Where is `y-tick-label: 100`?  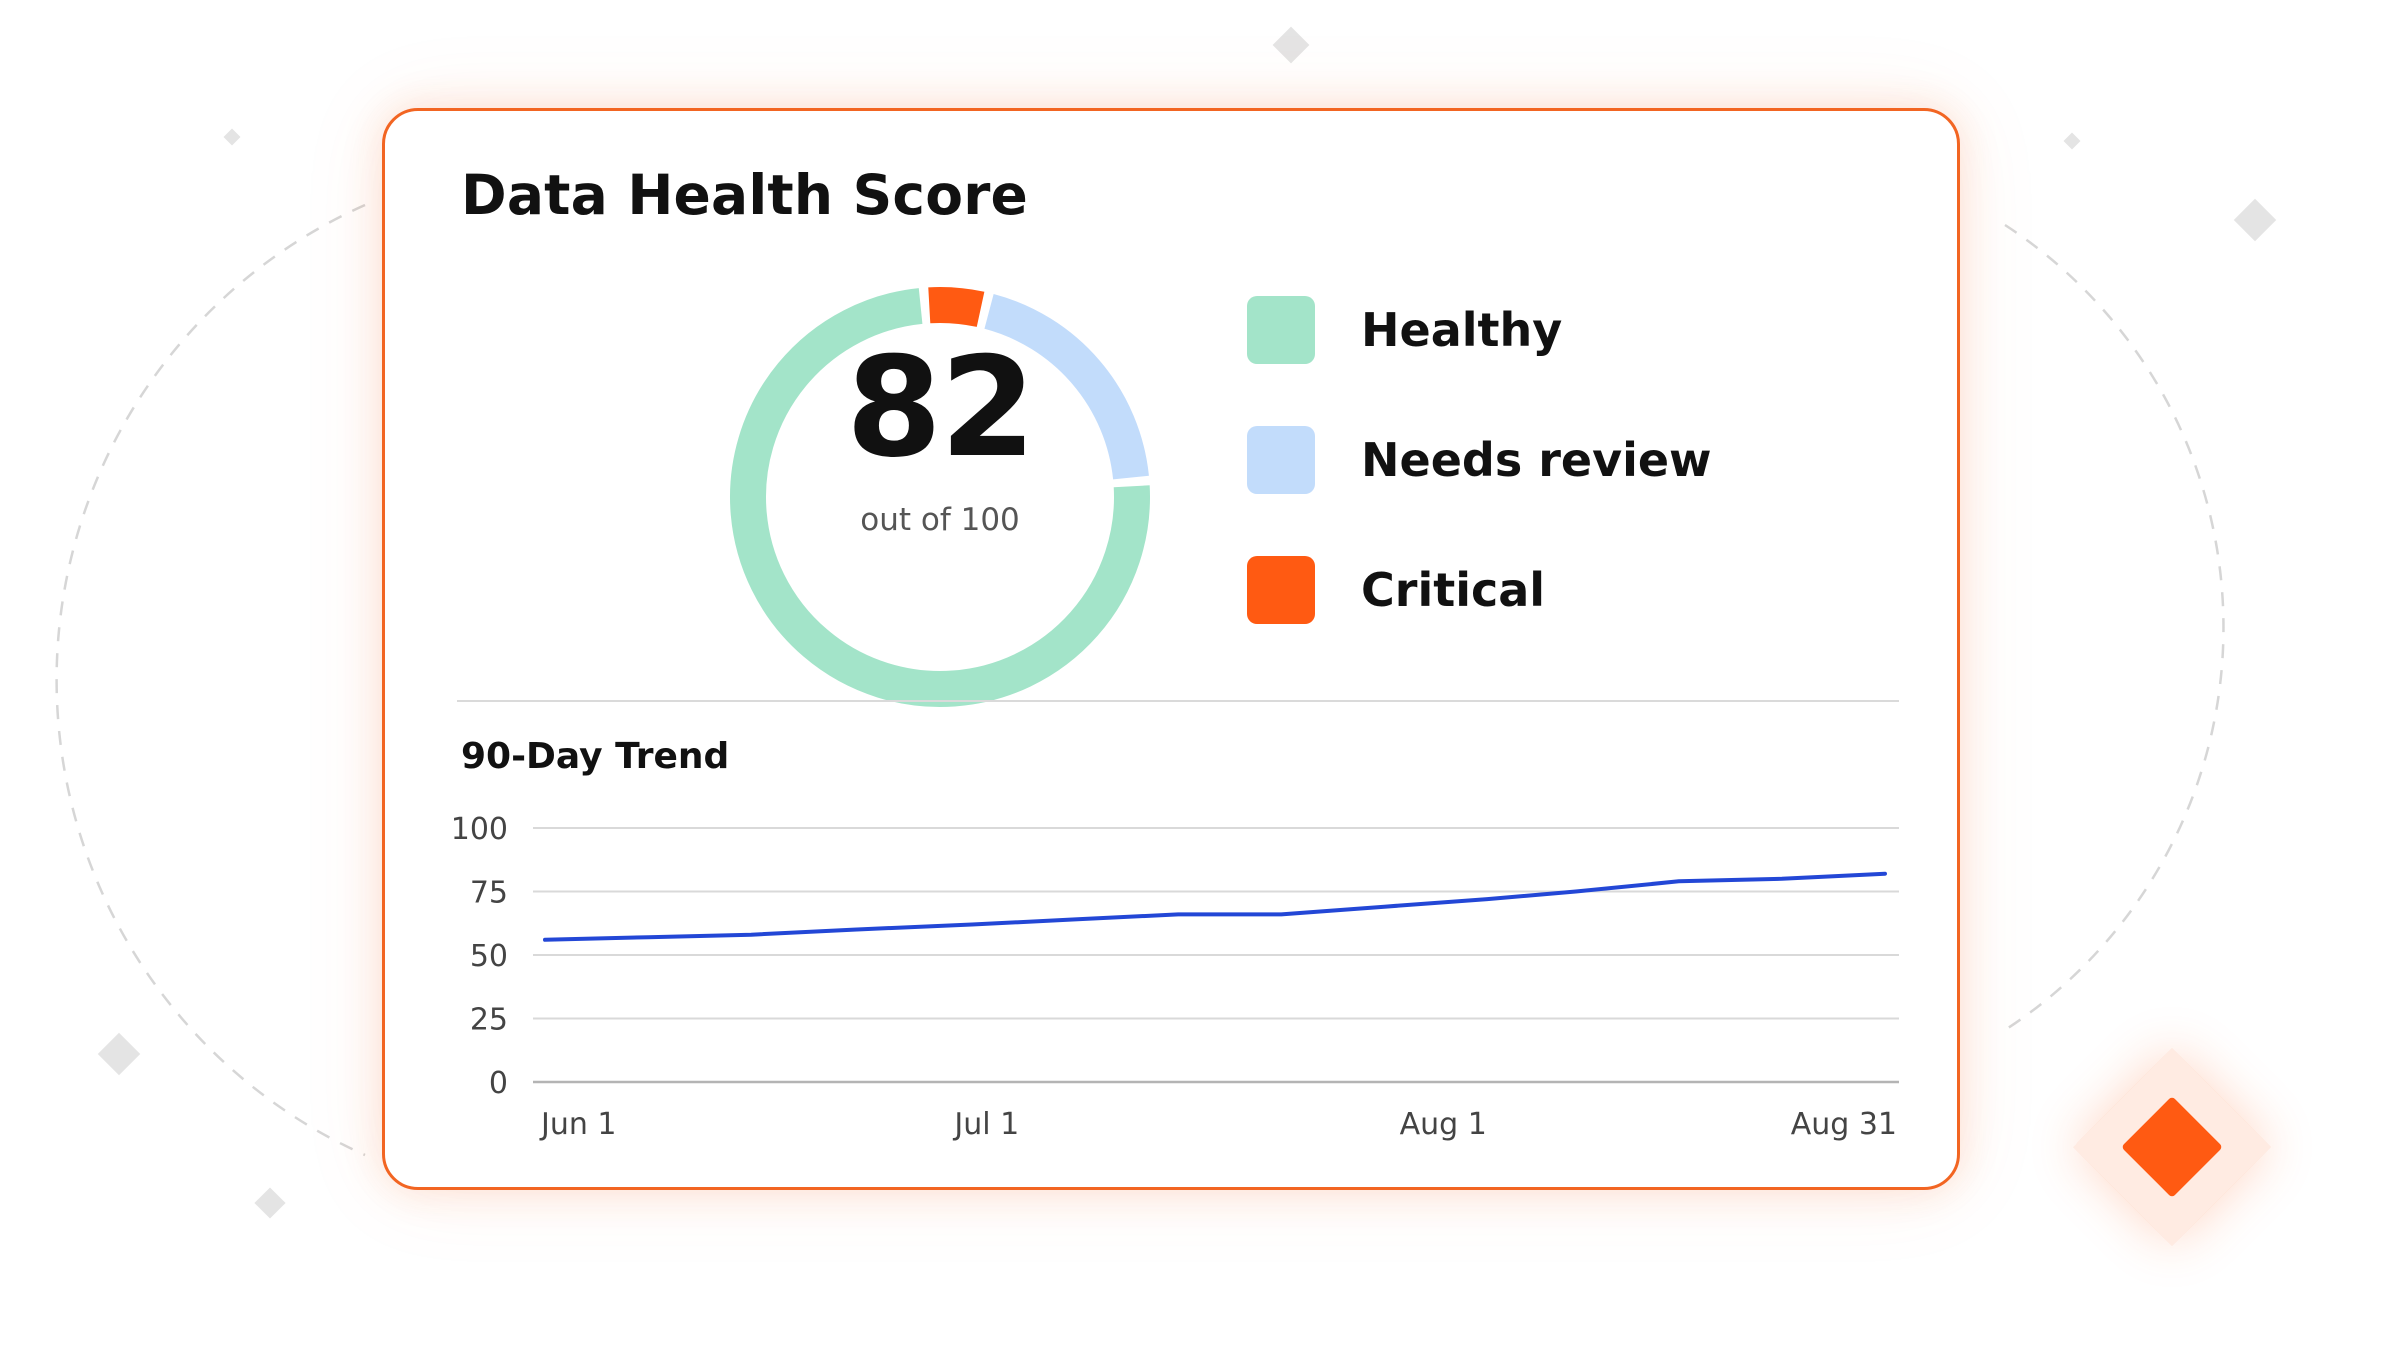
y-tick-label: 100 is located at coordinates (479, 829).